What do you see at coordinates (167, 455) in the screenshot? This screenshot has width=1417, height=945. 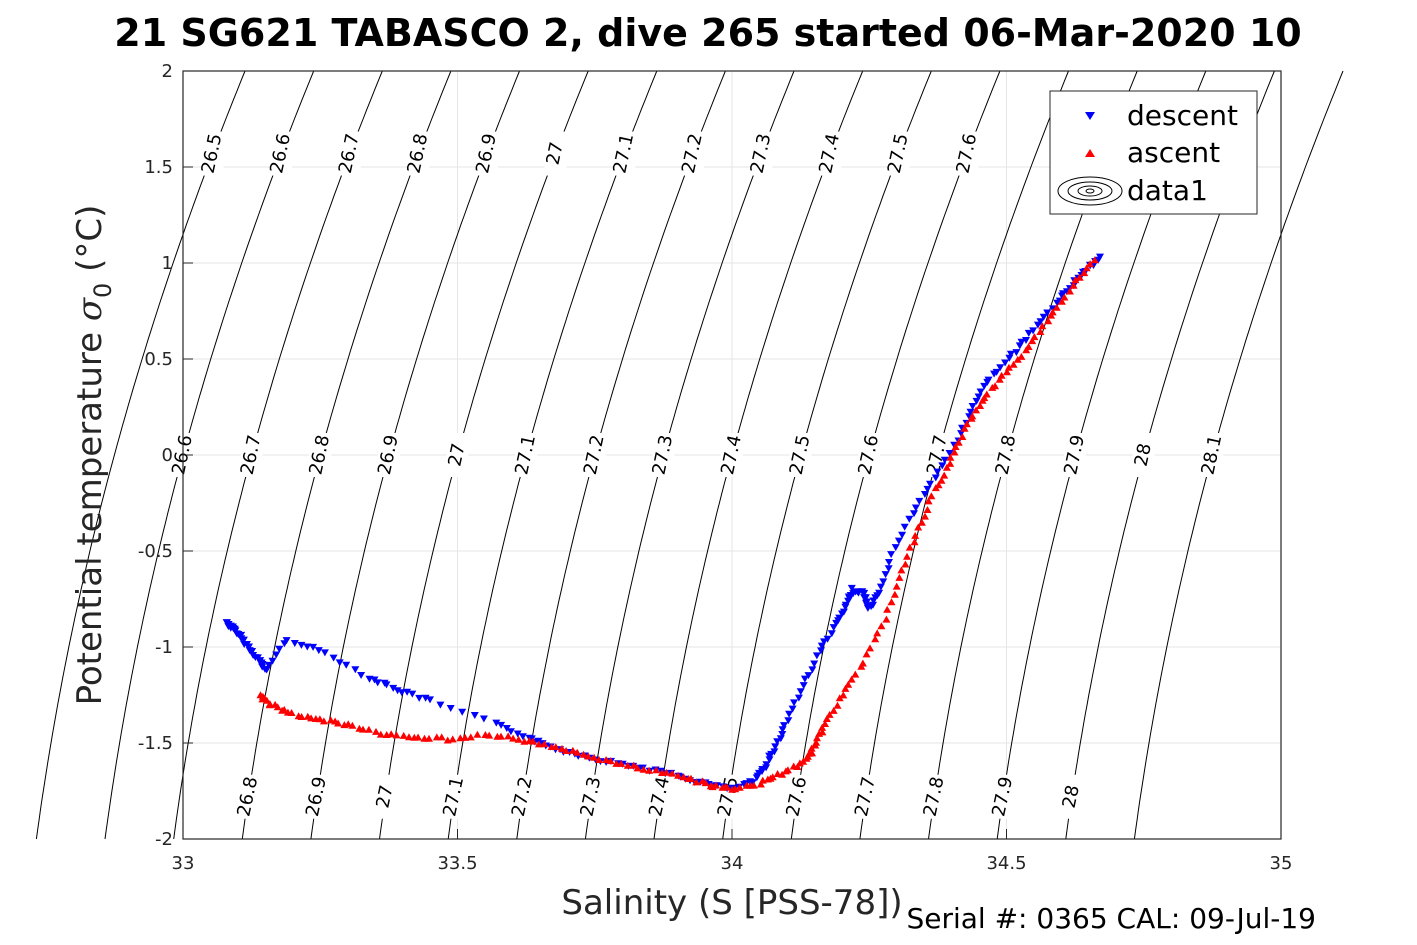 I see `y-tick-label: 0` at bounding box center [167, 455].